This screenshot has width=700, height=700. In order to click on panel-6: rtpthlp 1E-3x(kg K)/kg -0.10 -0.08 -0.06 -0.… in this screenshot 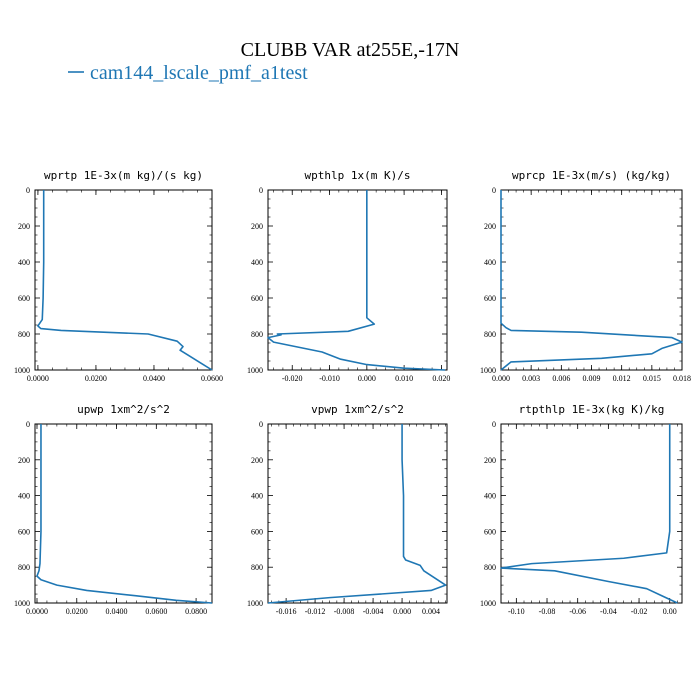, I will do `click(581, 509)`.